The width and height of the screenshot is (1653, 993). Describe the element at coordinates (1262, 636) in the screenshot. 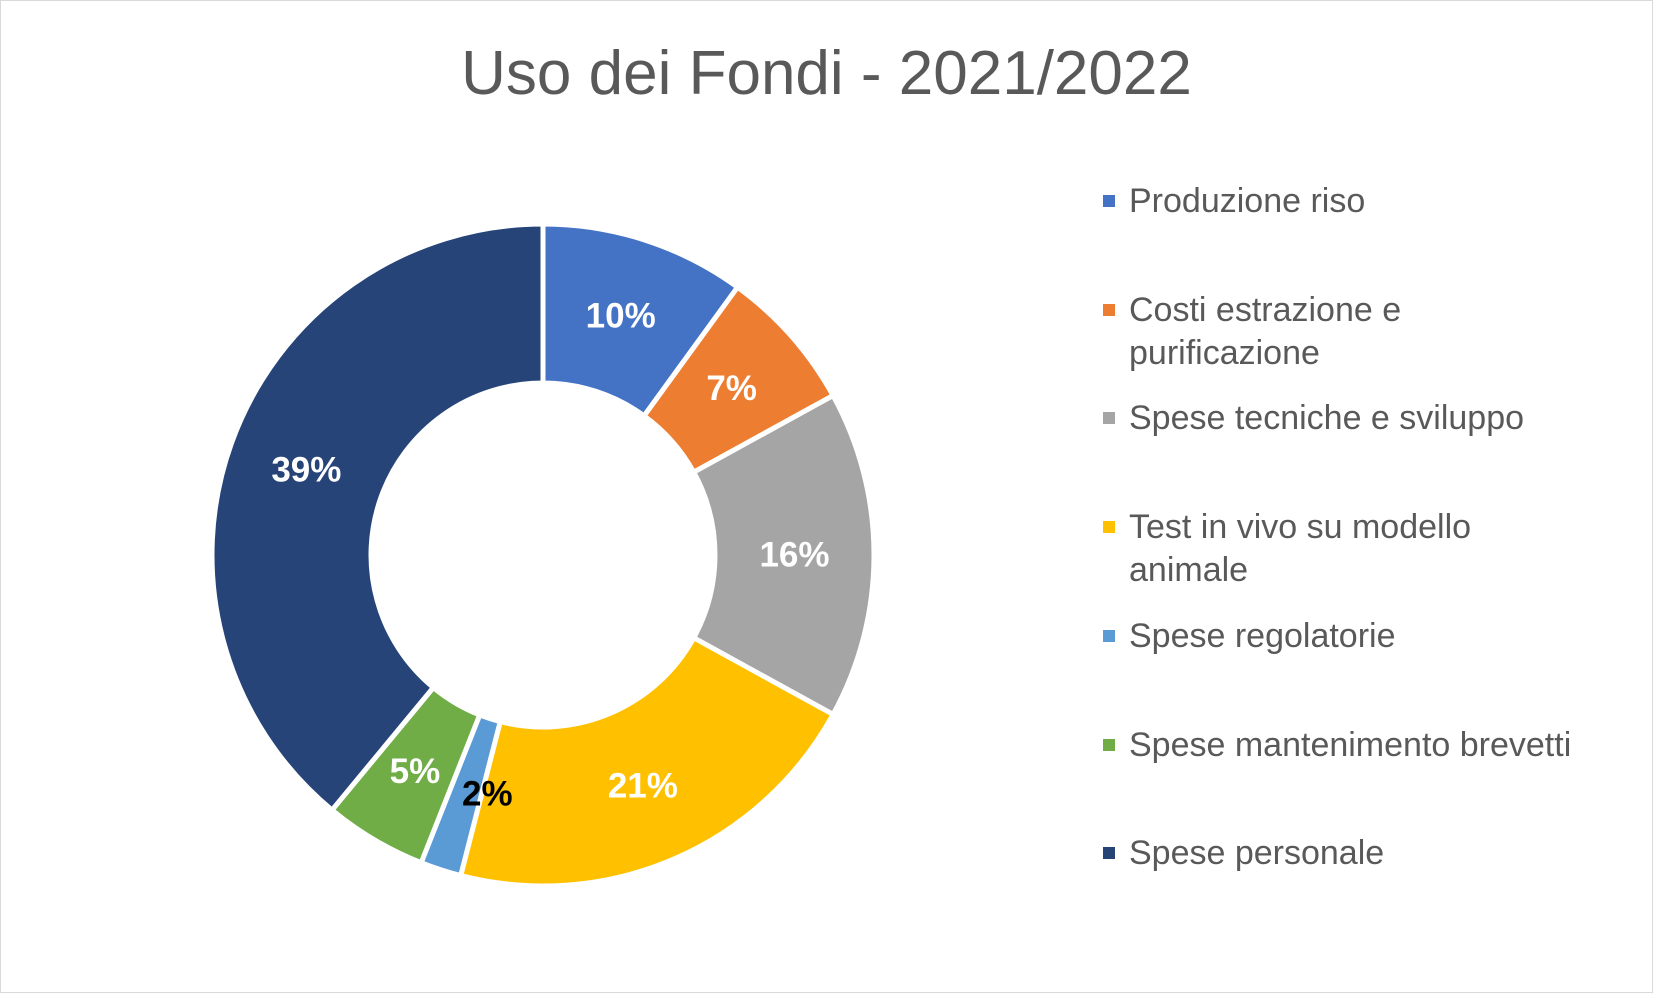

I see `legend-label: Spese regolatorie` at that location.